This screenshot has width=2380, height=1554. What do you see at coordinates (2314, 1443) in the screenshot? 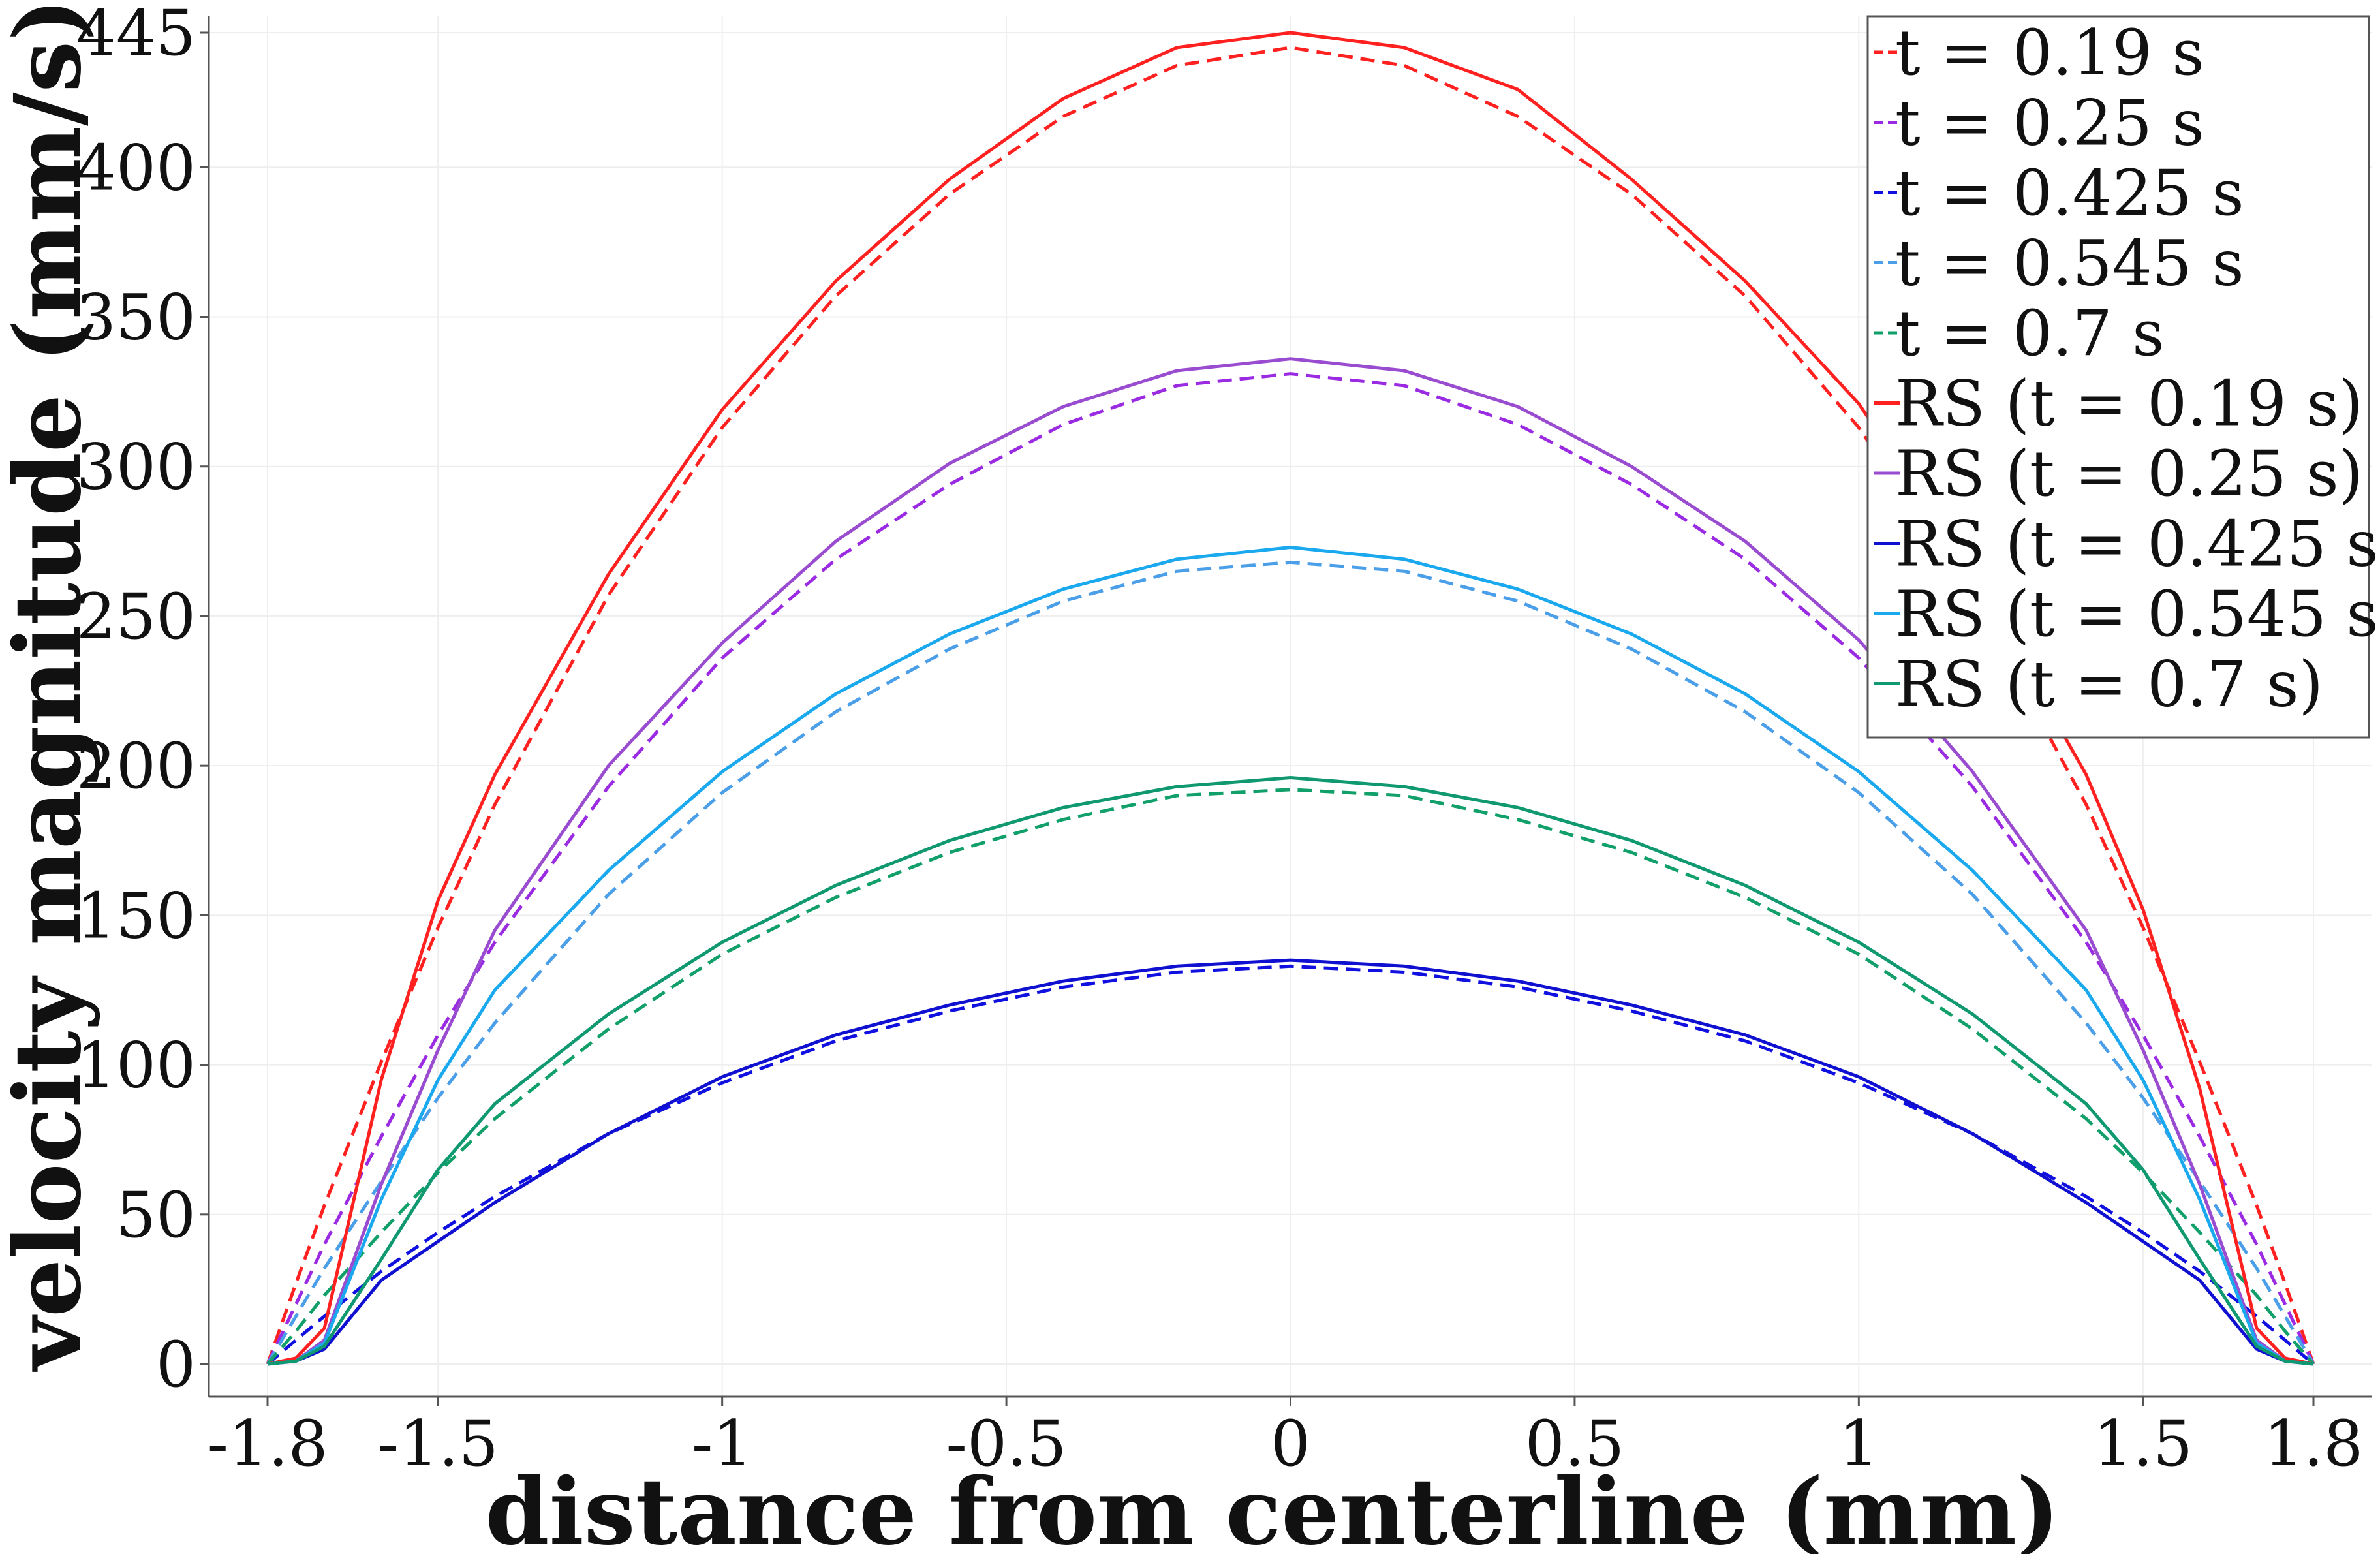
I see `x-tick-label: 1.8` at bounding box center [2314, 1443].